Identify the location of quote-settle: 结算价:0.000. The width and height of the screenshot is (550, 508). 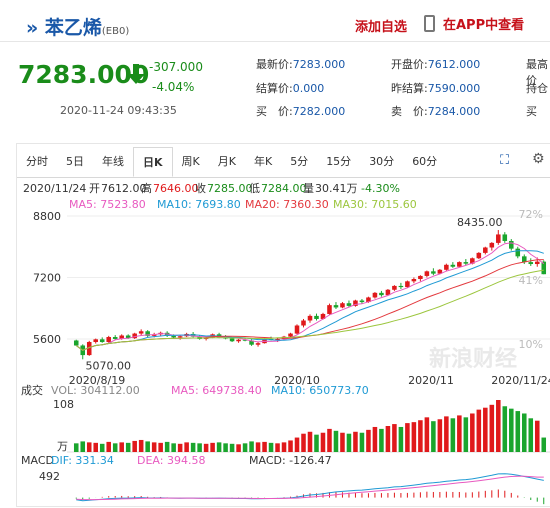
(290, 88).